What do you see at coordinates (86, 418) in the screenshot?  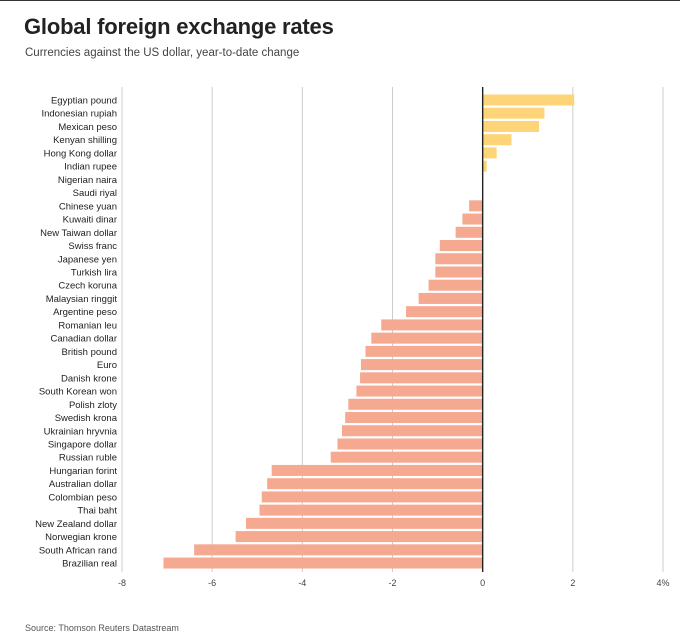 I see `category-label: Swedish krona` at bounding box center [86, 418].